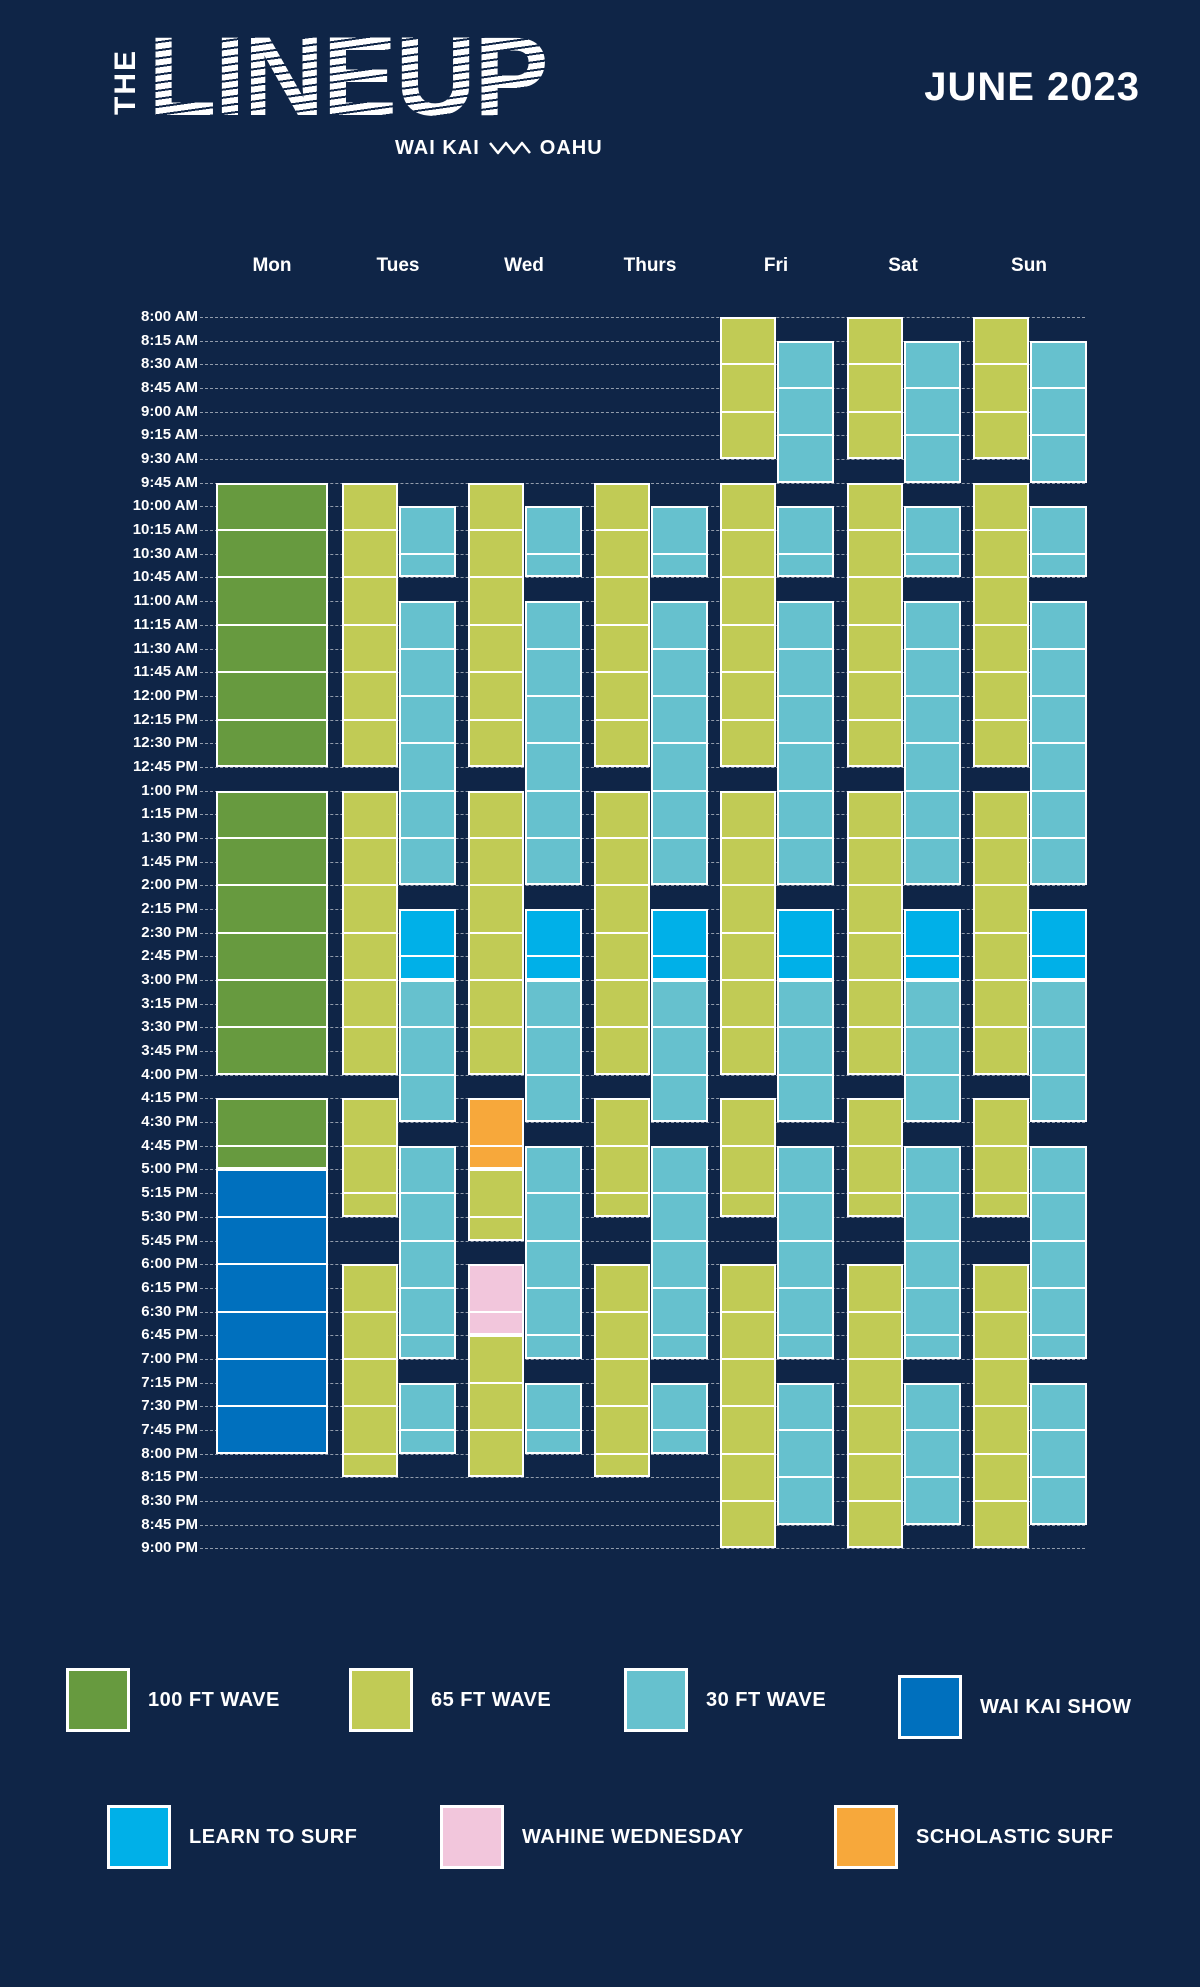  What do you see at coordinates (165, 648) in the screenshot?
I see `time-label: 11:30 AM` at bounding box center [165, 648].